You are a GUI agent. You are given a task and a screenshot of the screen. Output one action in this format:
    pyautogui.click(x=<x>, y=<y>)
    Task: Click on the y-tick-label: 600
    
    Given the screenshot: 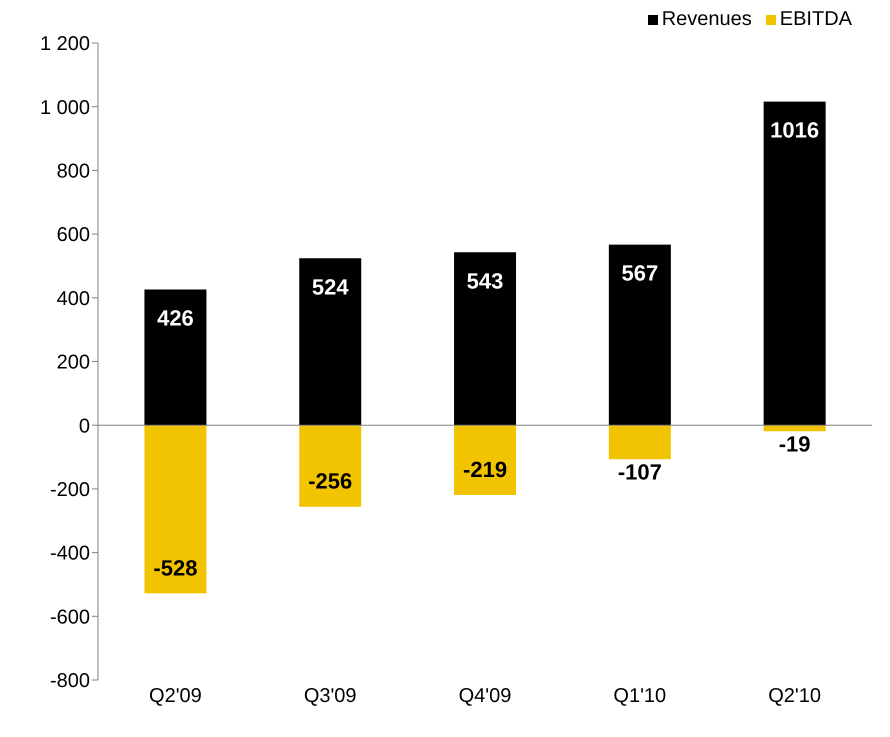 What is the action you would take?
    pyautogui.click(x=73, y=235)
    